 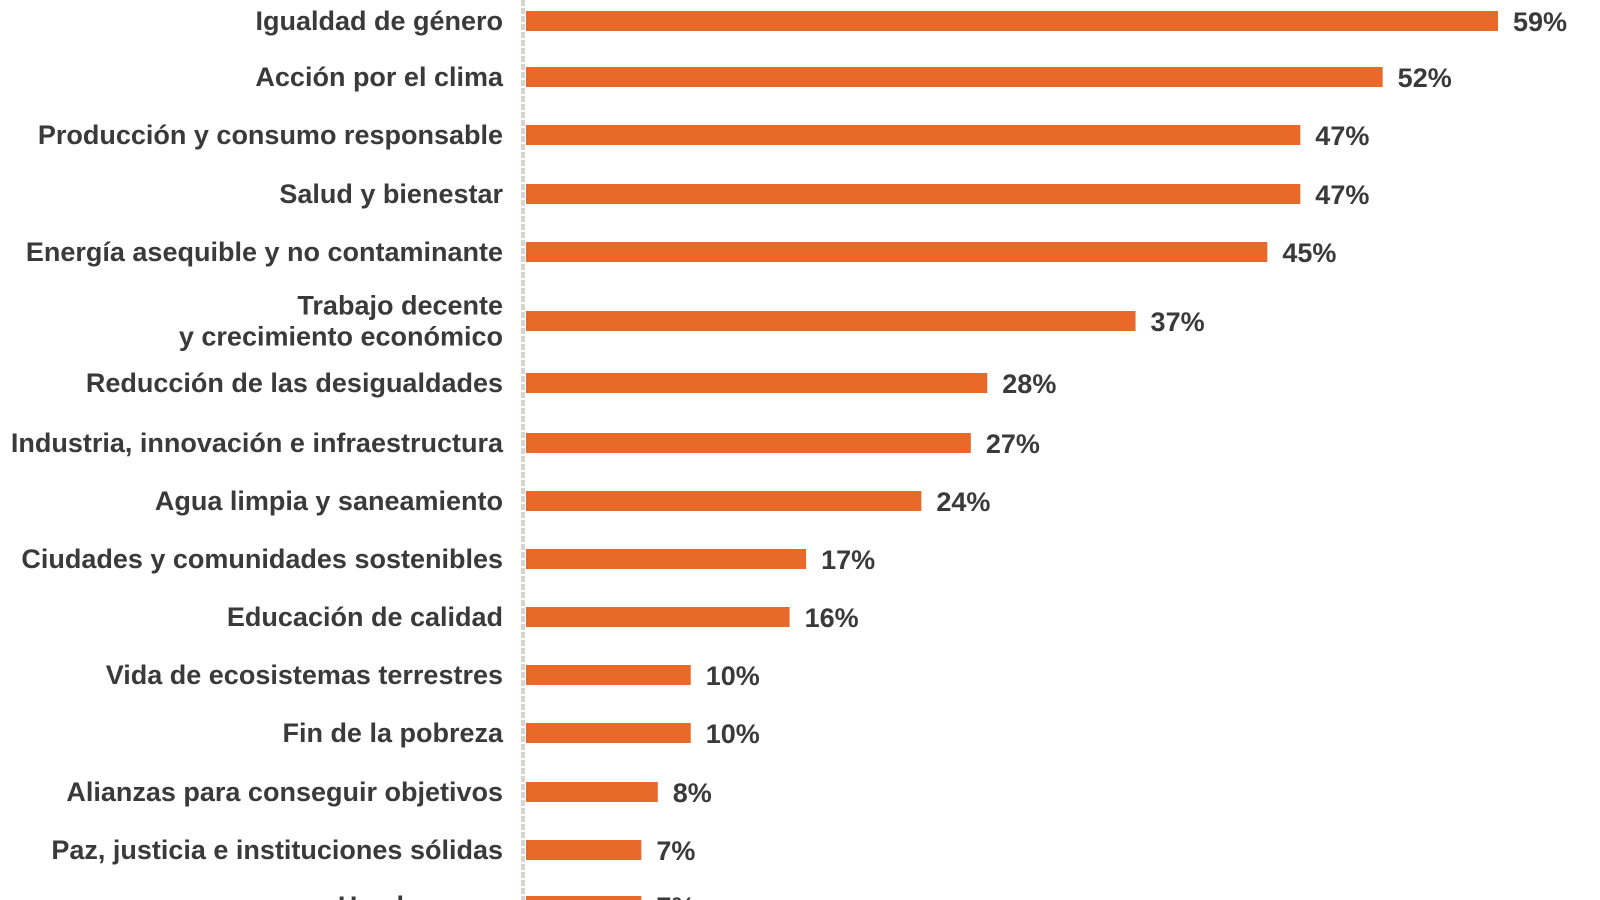 I want to click on category-label: Paz, justicia e instituciones sólidas, so click(x=277, y=850).